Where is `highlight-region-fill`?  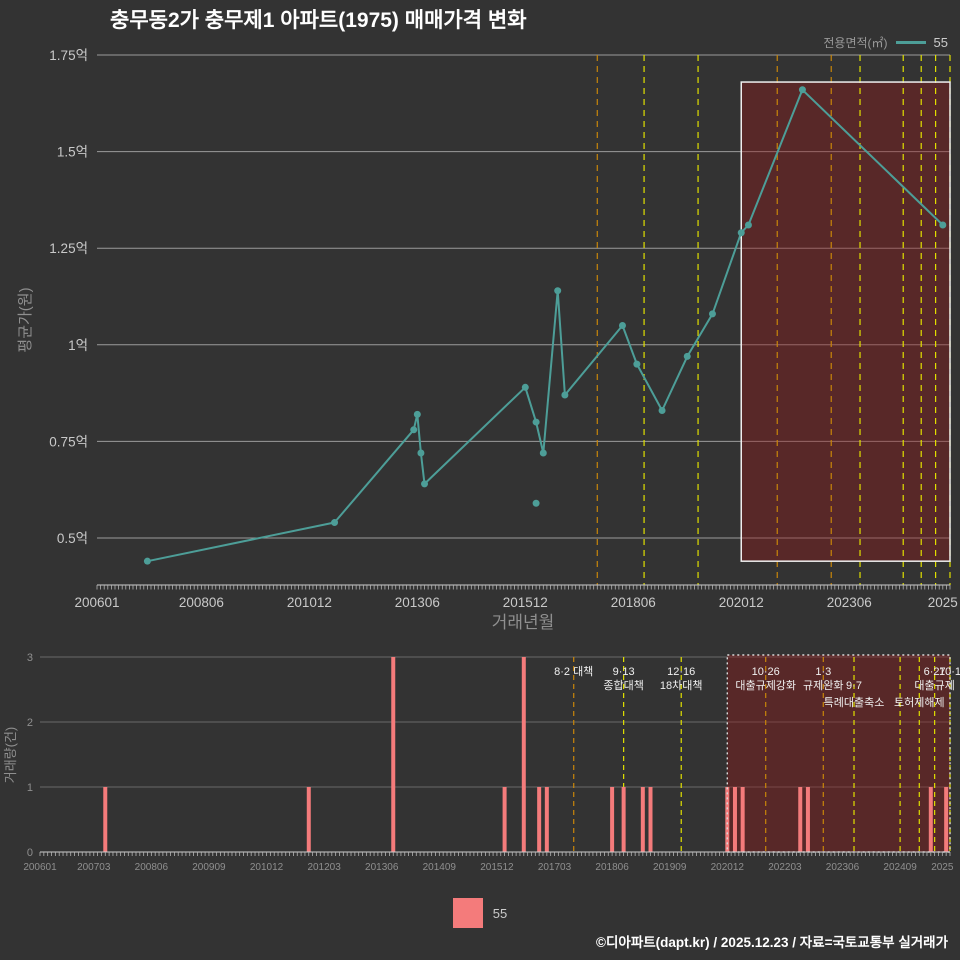
highlight-region-fill is located at coordinates (845, 322).